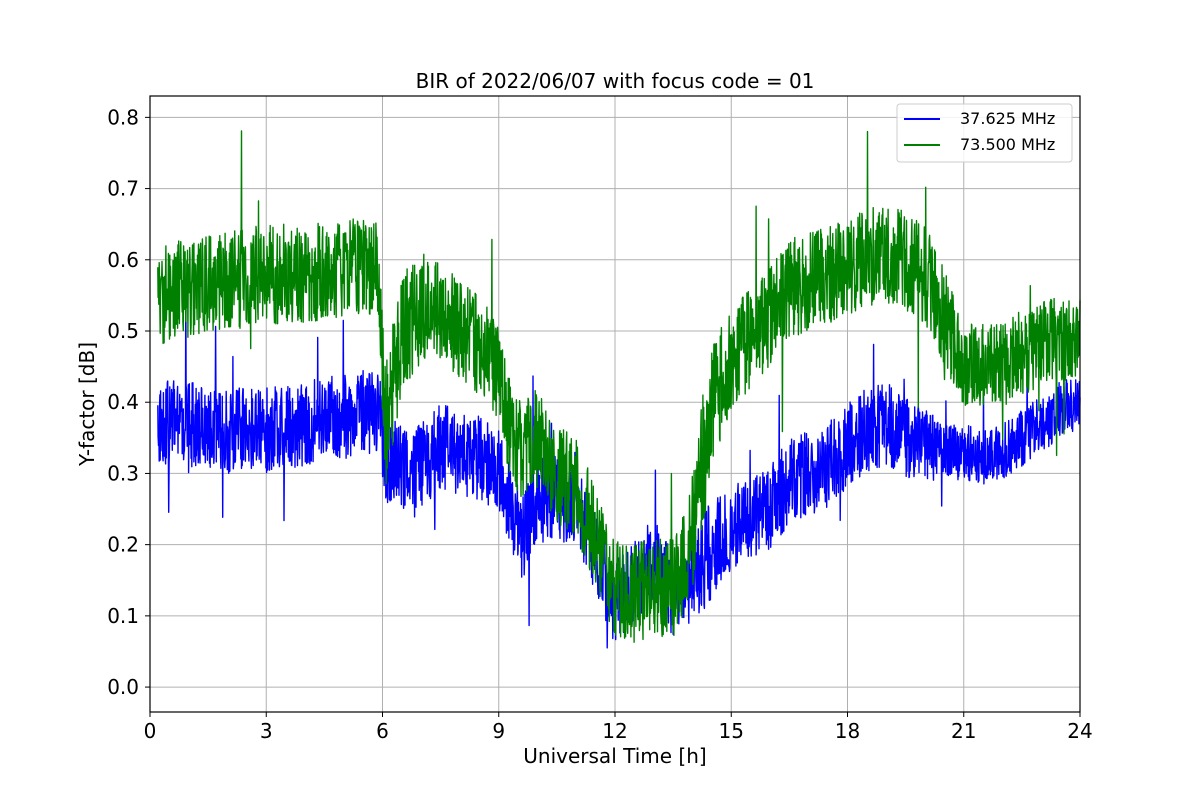 The image size is (1200, 804). Describe the element at coordinates (123, 402) in the screenshot. I see `y-tick-label-4: 0.4` at that location.